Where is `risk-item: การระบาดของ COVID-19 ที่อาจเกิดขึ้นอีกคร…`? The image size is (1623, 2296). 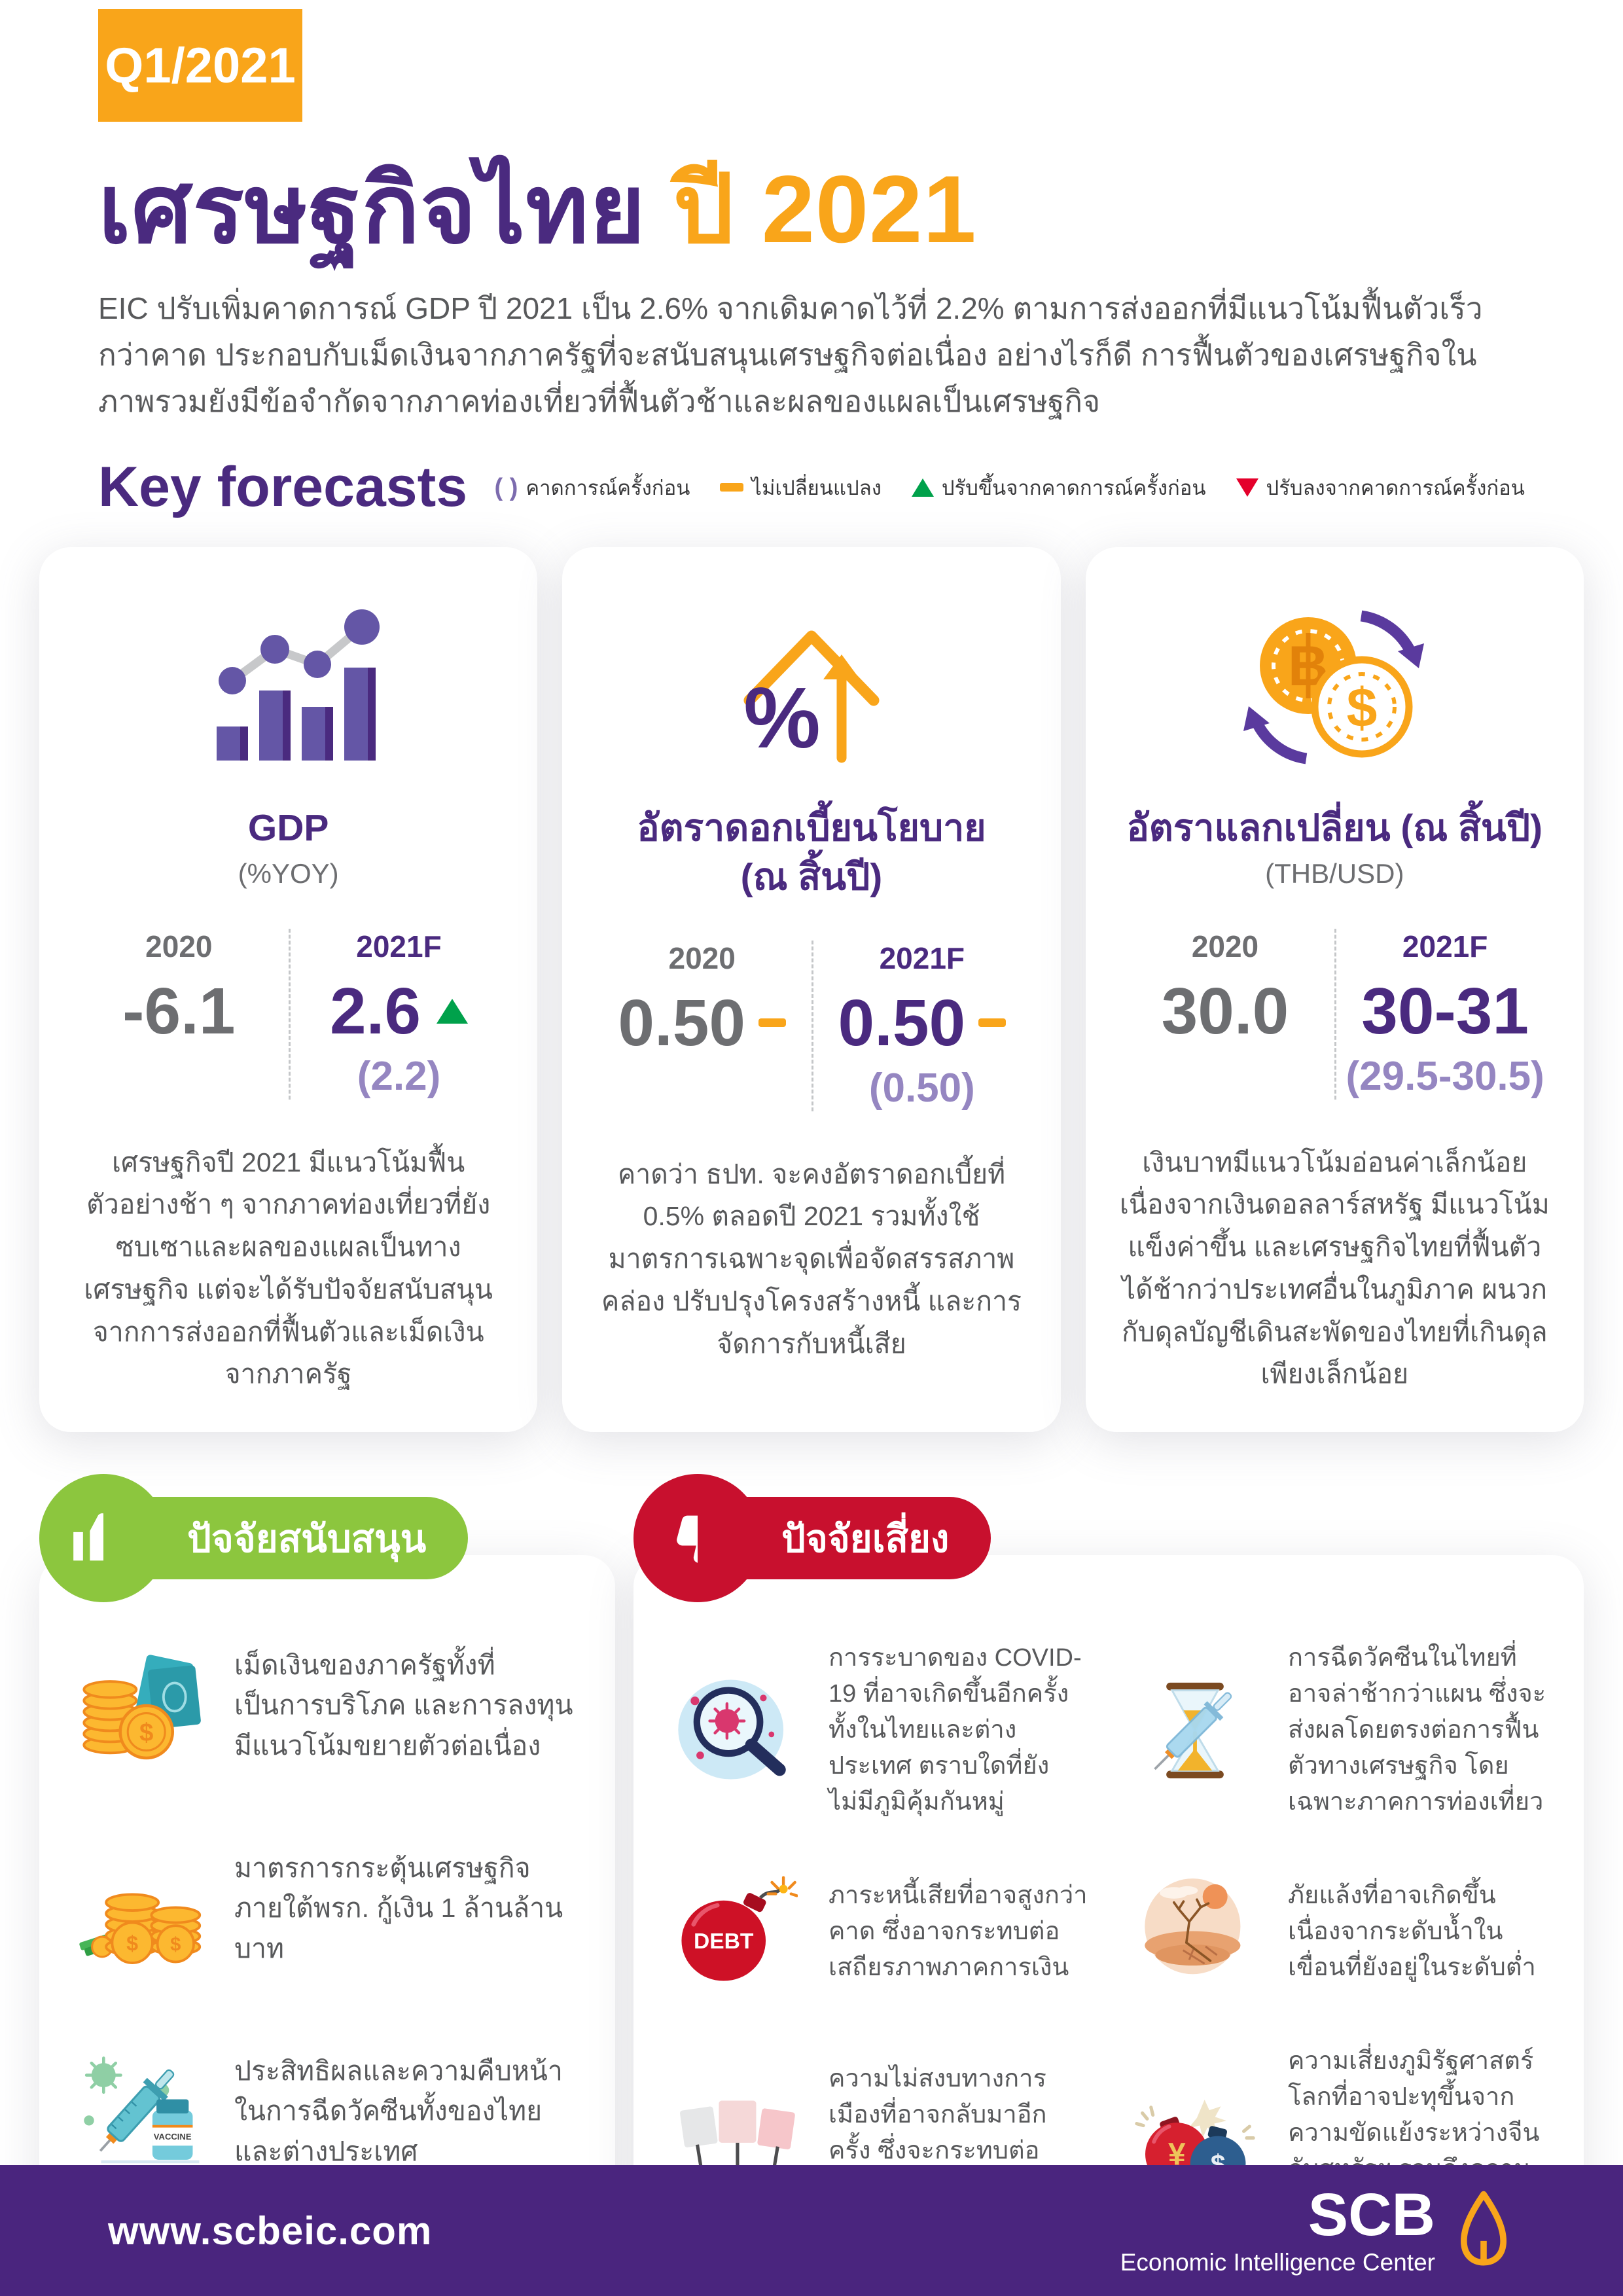
risk-item: การระบาดของ COVID-19 ที่อาจเกิดขึ้นอีกคร… is located at coordinates (879, 1730).